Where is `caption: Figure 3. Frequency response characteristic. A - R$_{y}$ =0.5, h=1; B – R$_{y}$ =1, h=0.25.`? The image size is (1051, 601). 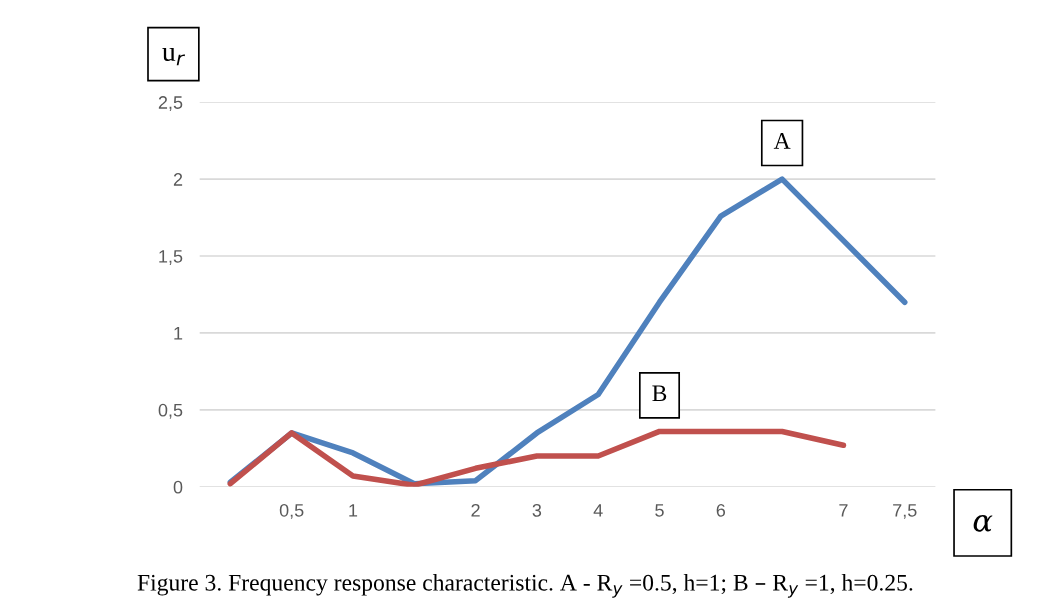 caption: Figure 3. Frequency response characteristic. A - R$_{y}$ =0.5, h=1; B – R$_{y}$ =1, h=0.25. is located at coordinates (525, 586).